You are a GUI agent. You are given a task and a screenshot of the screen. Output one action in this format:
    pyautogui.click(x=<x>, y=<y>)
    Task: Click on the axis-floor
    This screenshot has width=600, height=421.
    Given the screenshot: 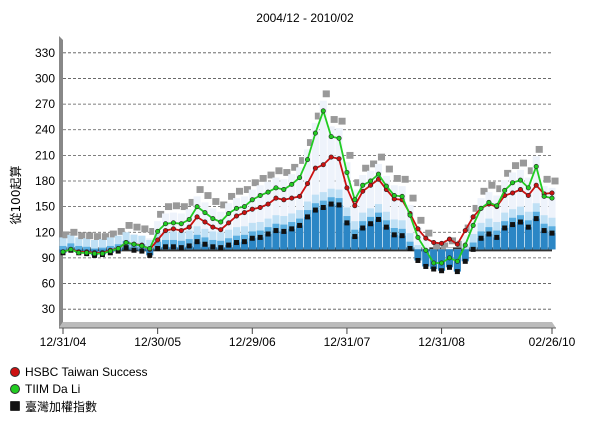 What is the action you would take?
    pyautogui.click(x=307, y=325)
    